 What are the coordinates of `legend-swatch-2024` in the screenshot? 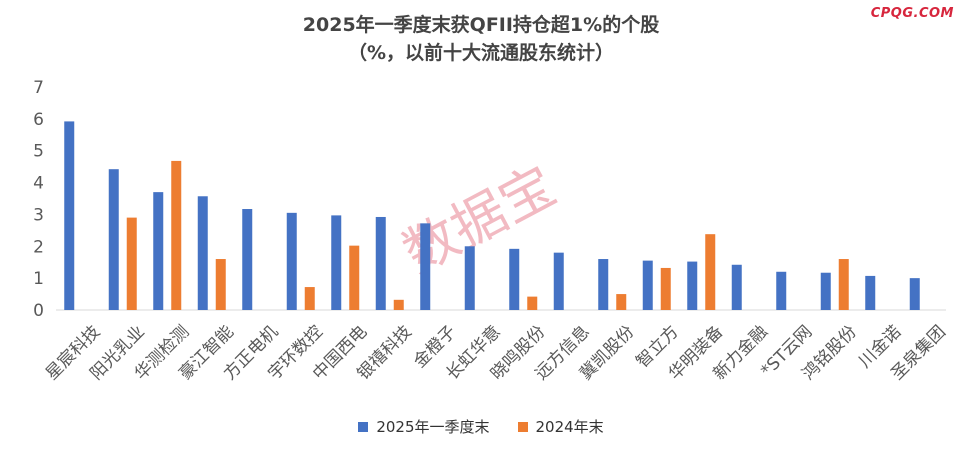 It's located at (522, 426).